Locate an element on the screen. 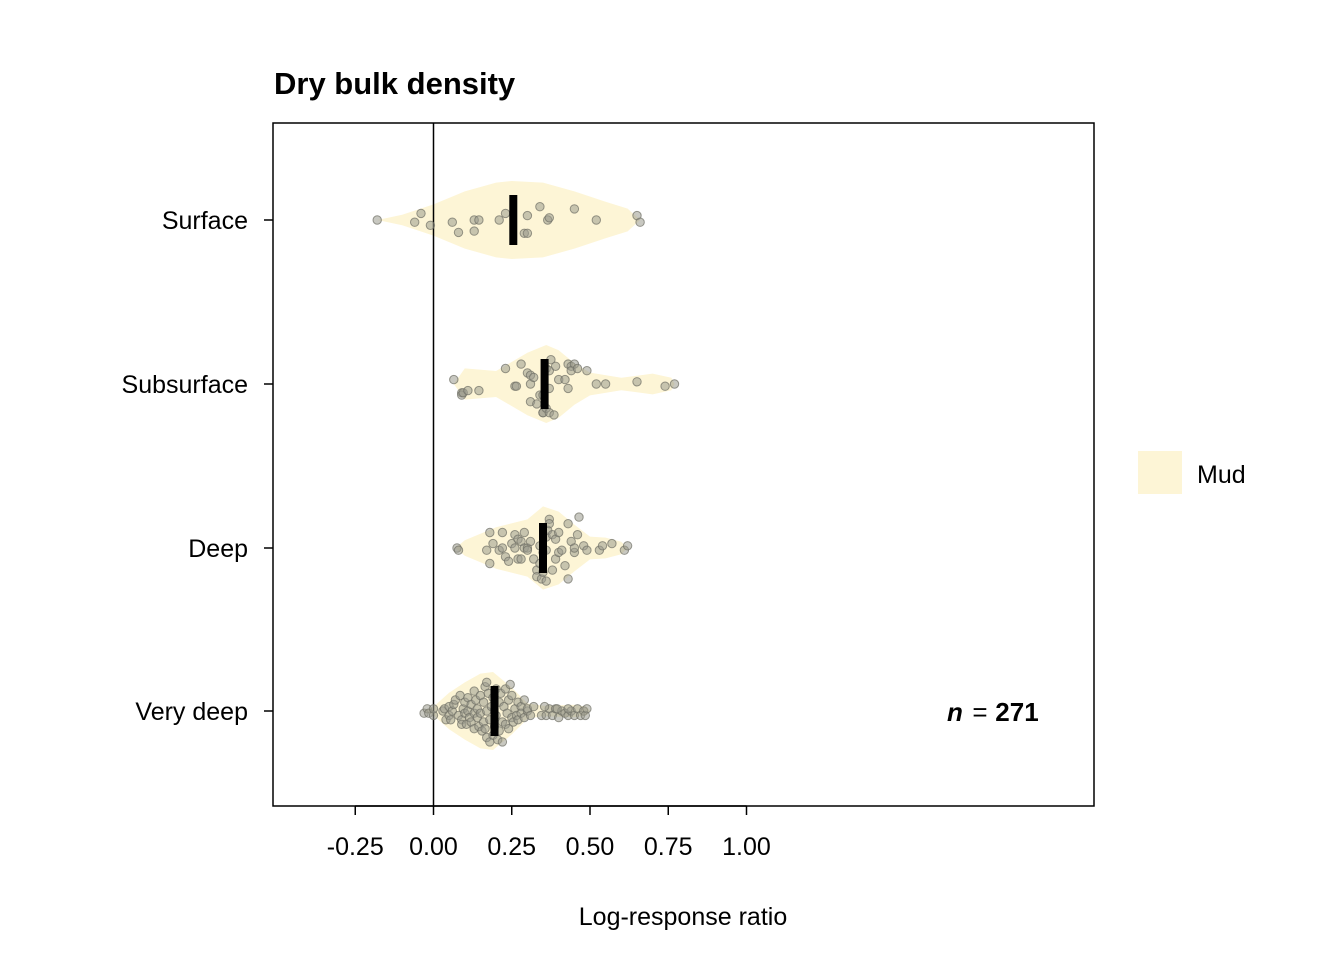 The height and width of the screenshot is (960, 1344). n-value: 271 is located at coordinates (1016, 712).